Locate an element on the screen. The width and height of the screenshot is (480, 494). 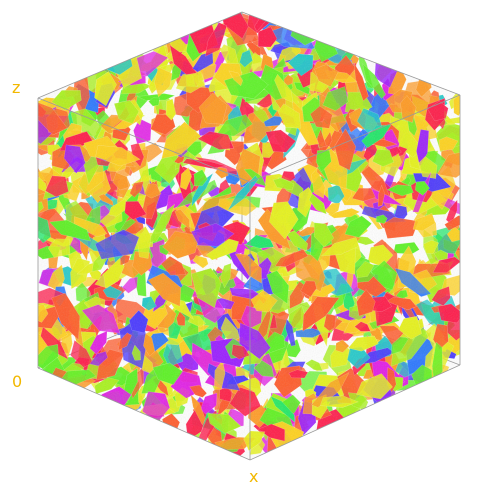
x-axis-label: x is located at coordinates (254, 476).